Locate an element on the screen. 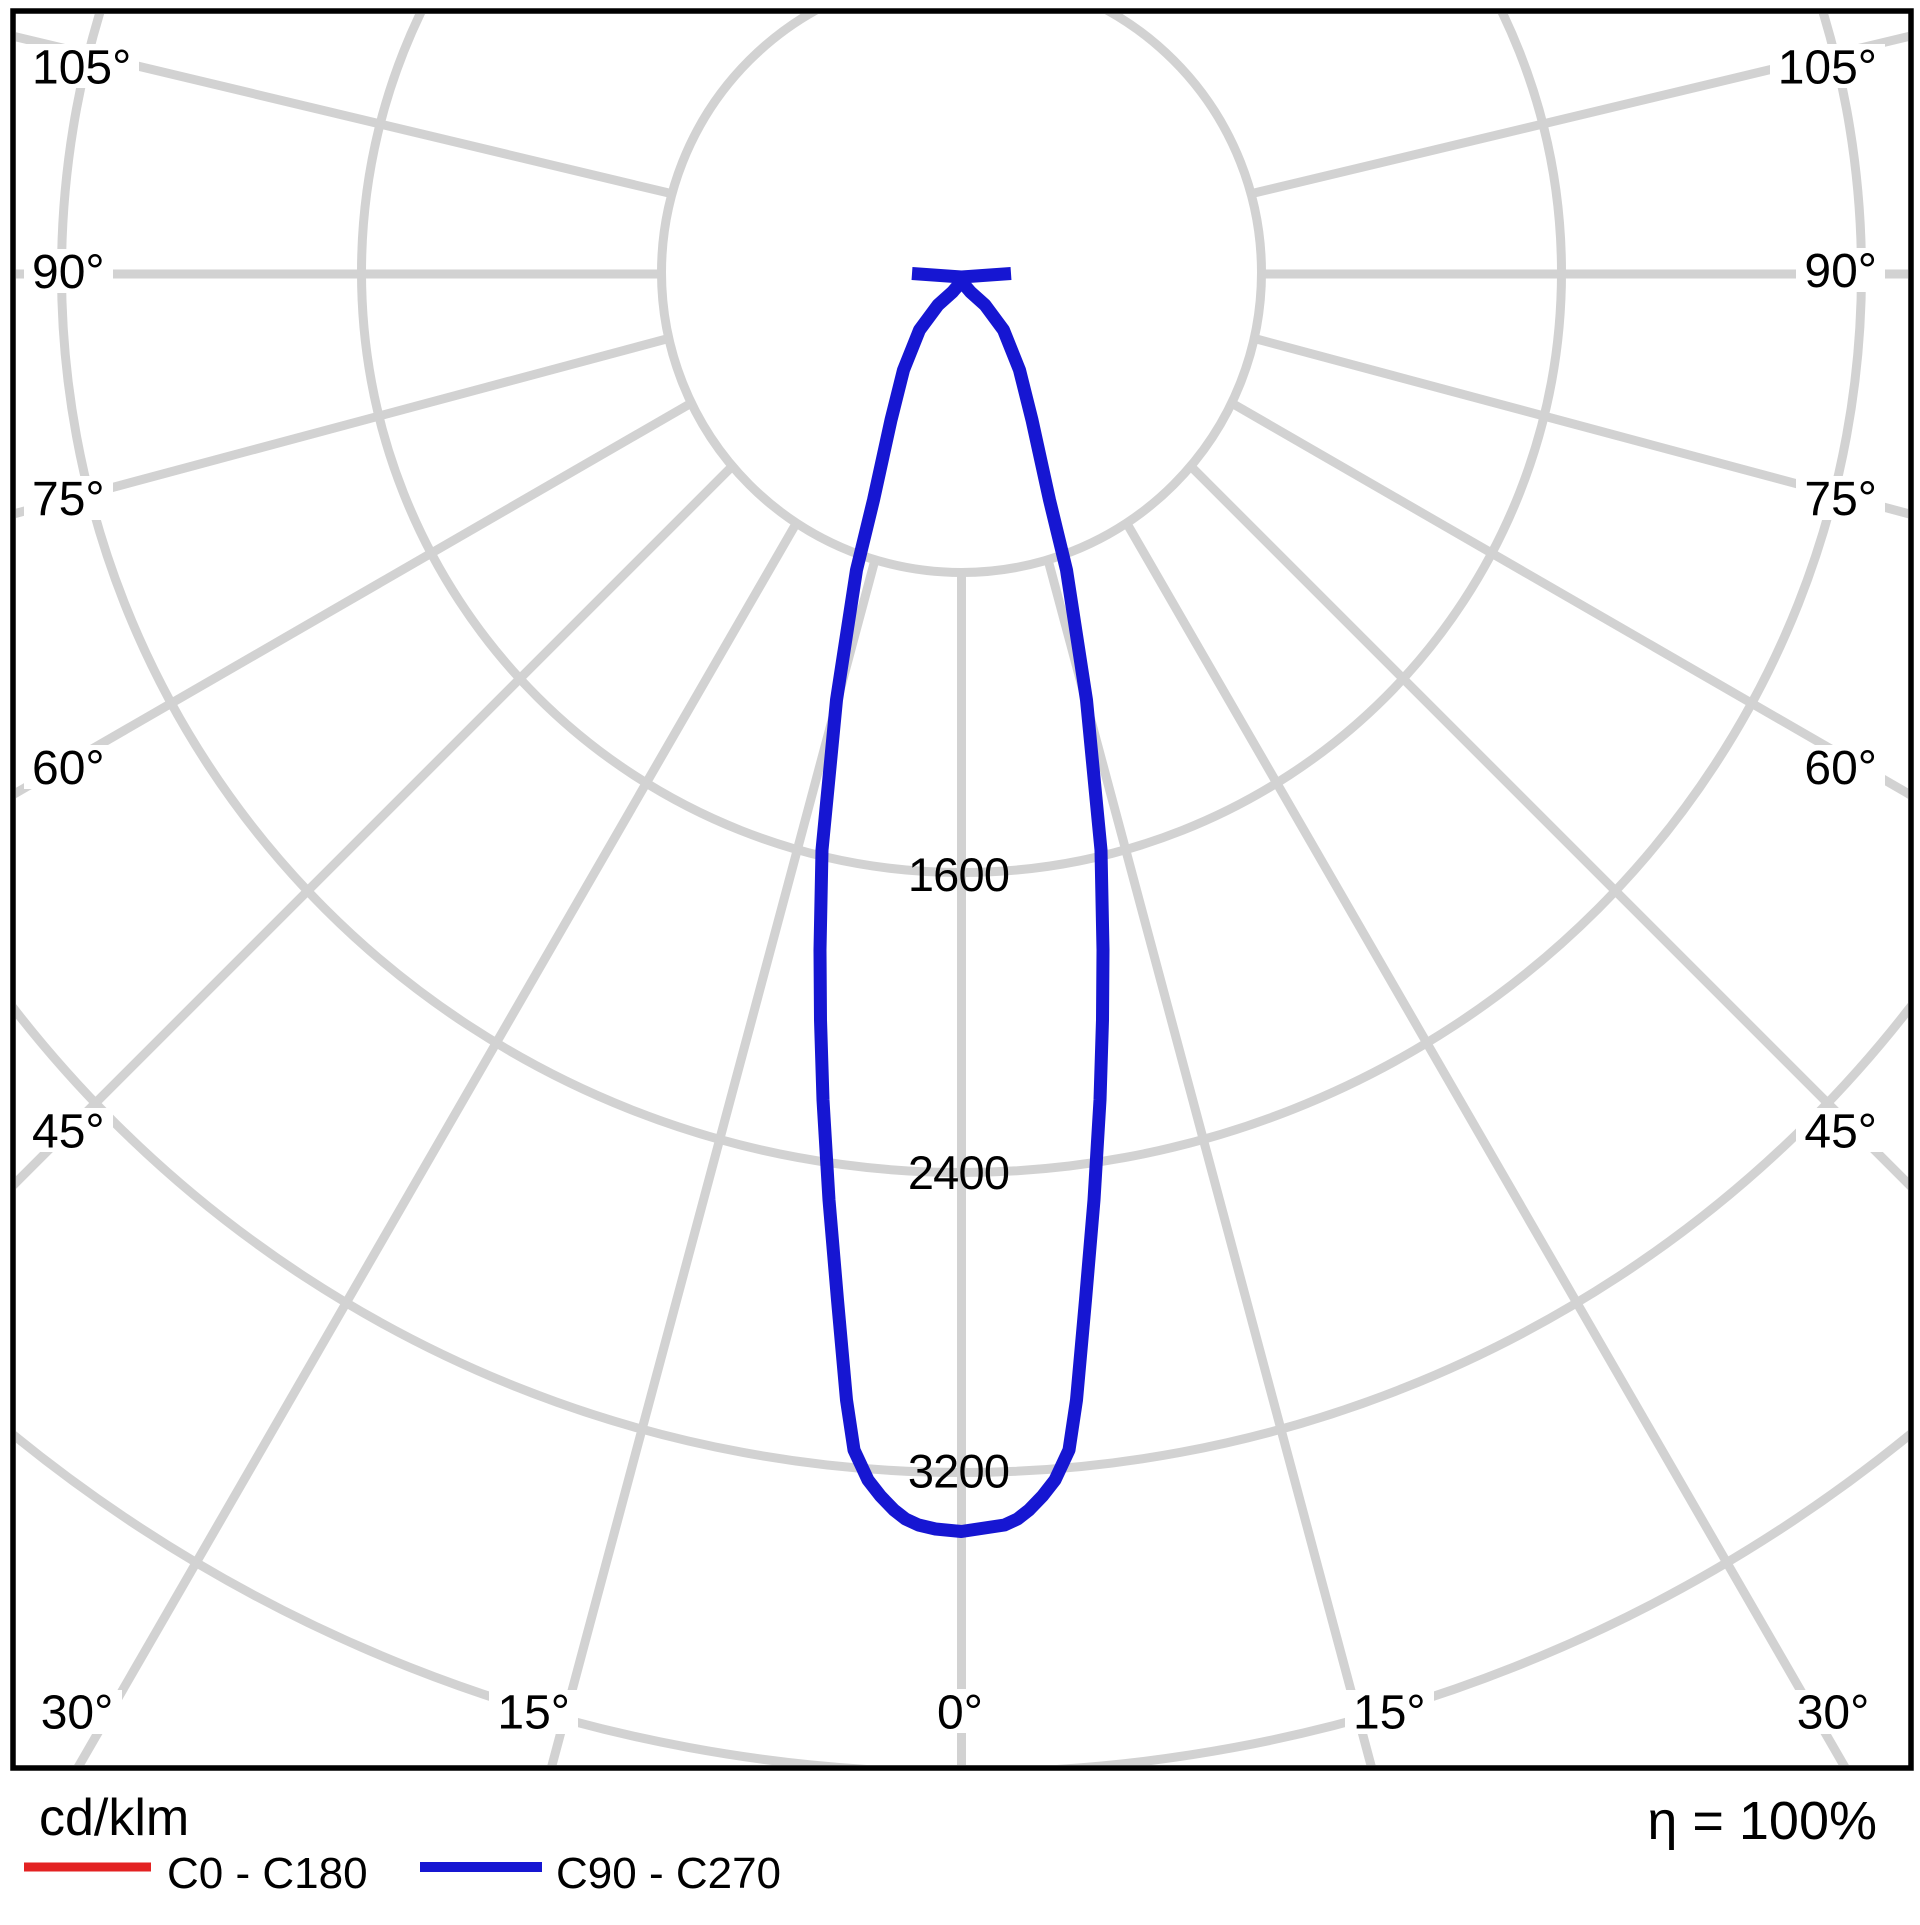 The image size is (1920, 1925). svg-text: cd/klm is located at coordinates (114, 1818).